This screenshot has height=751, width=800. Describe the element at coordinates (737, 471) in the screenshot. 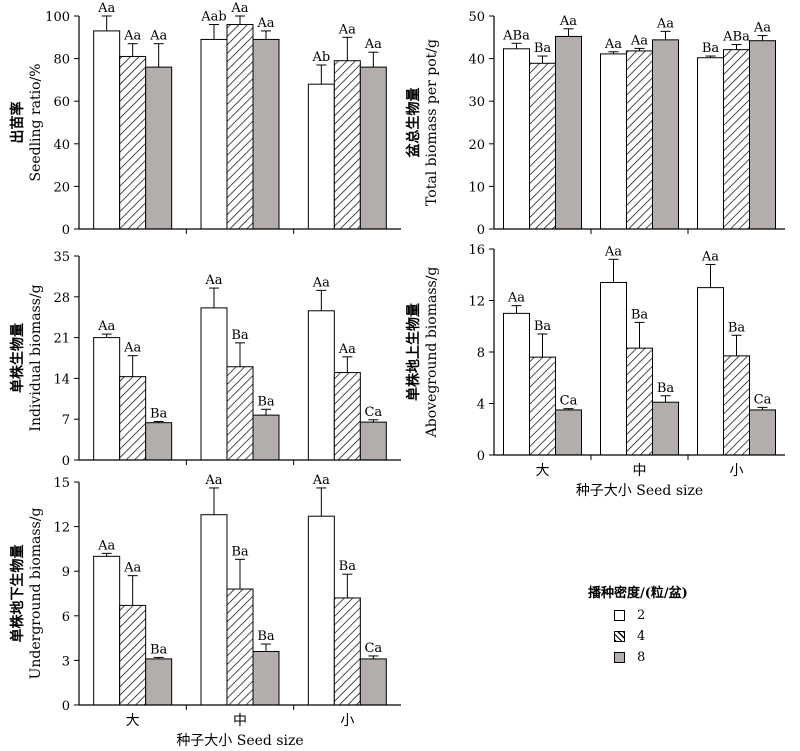

I see `x-category-label: 小` at that location.